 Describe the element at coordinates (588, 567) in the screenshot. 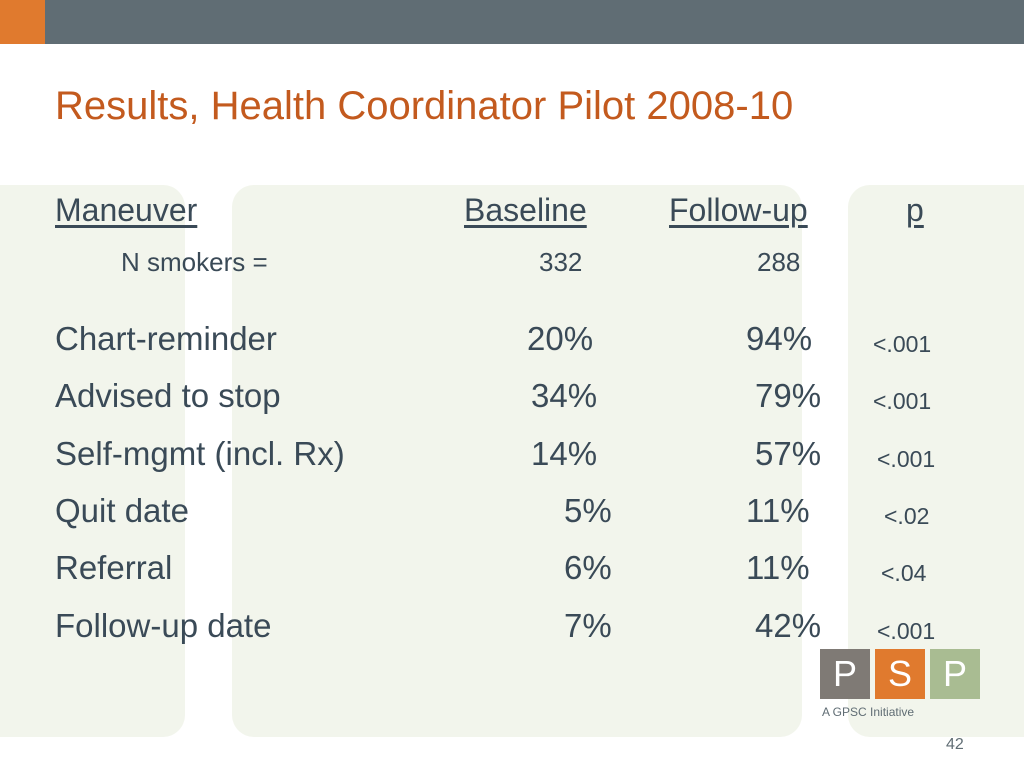

I see `row-baseline: 6%` at that location.